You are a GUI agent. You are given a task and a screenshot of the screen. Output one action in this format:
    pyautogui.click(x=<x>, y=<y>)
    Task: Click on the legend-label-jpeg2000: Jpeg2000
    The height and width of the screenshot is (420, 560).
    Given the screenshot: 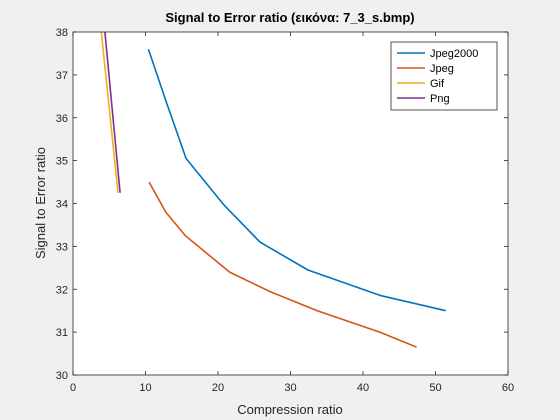 What is the action you would take?
    pyautogui.click(x=454, y=54)
    